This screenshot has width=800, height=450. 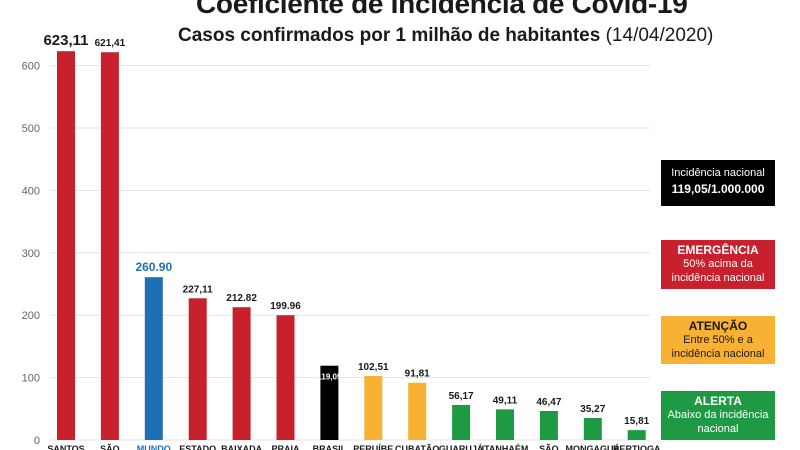 I want to click on y-tick-label: 300, so click(x=31, y=254).